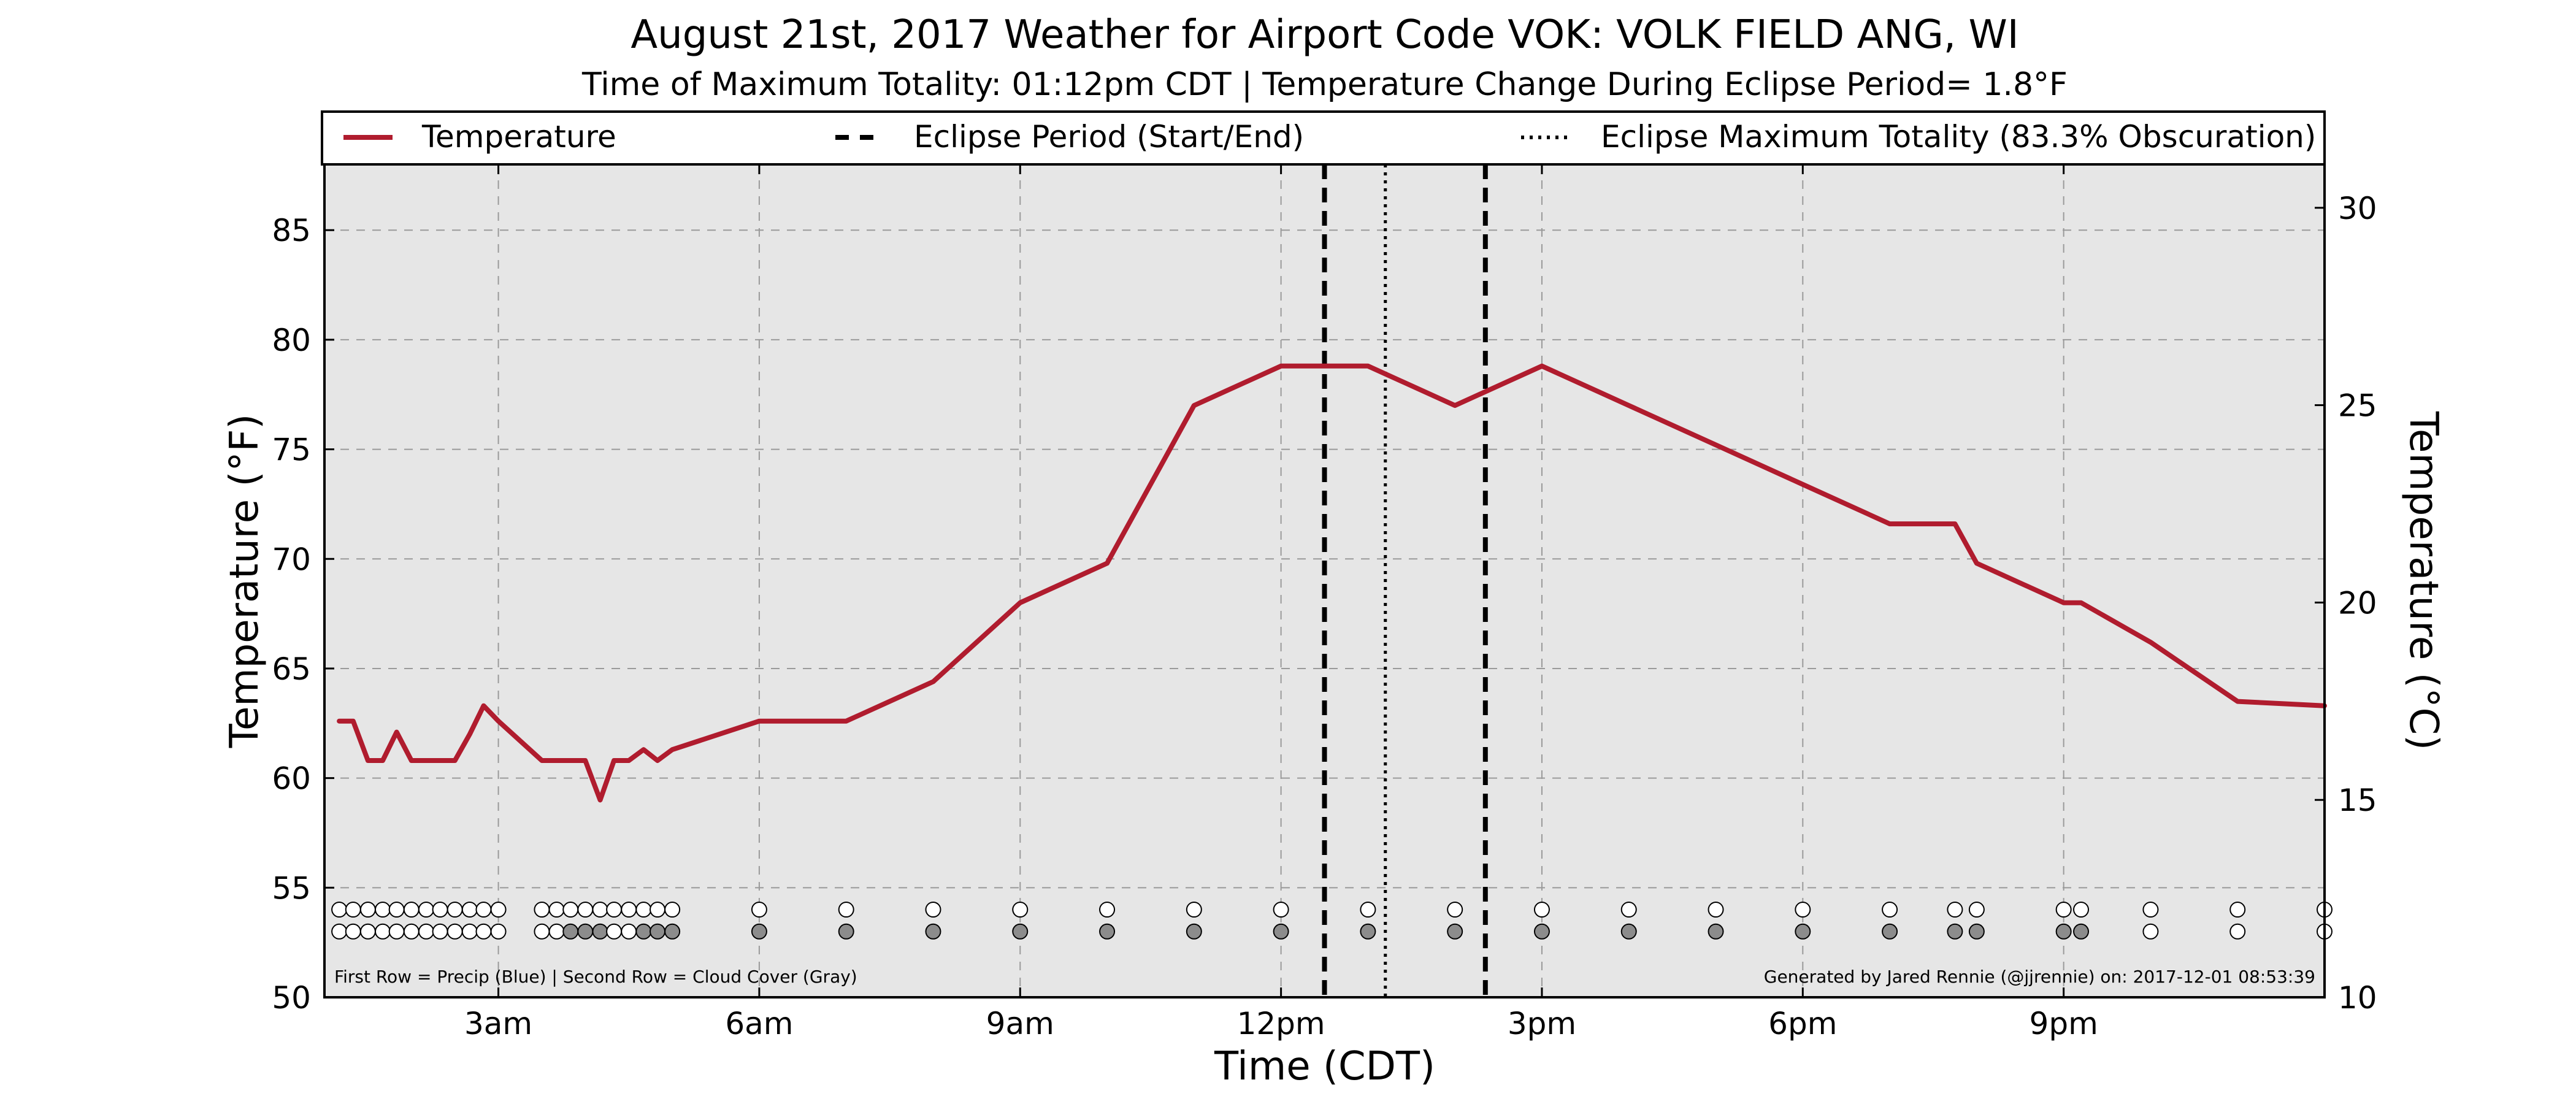  Describe the element at coordinates (1281, 1023) in the screenshot. I see `x-tick-label: 12pm` at that location.